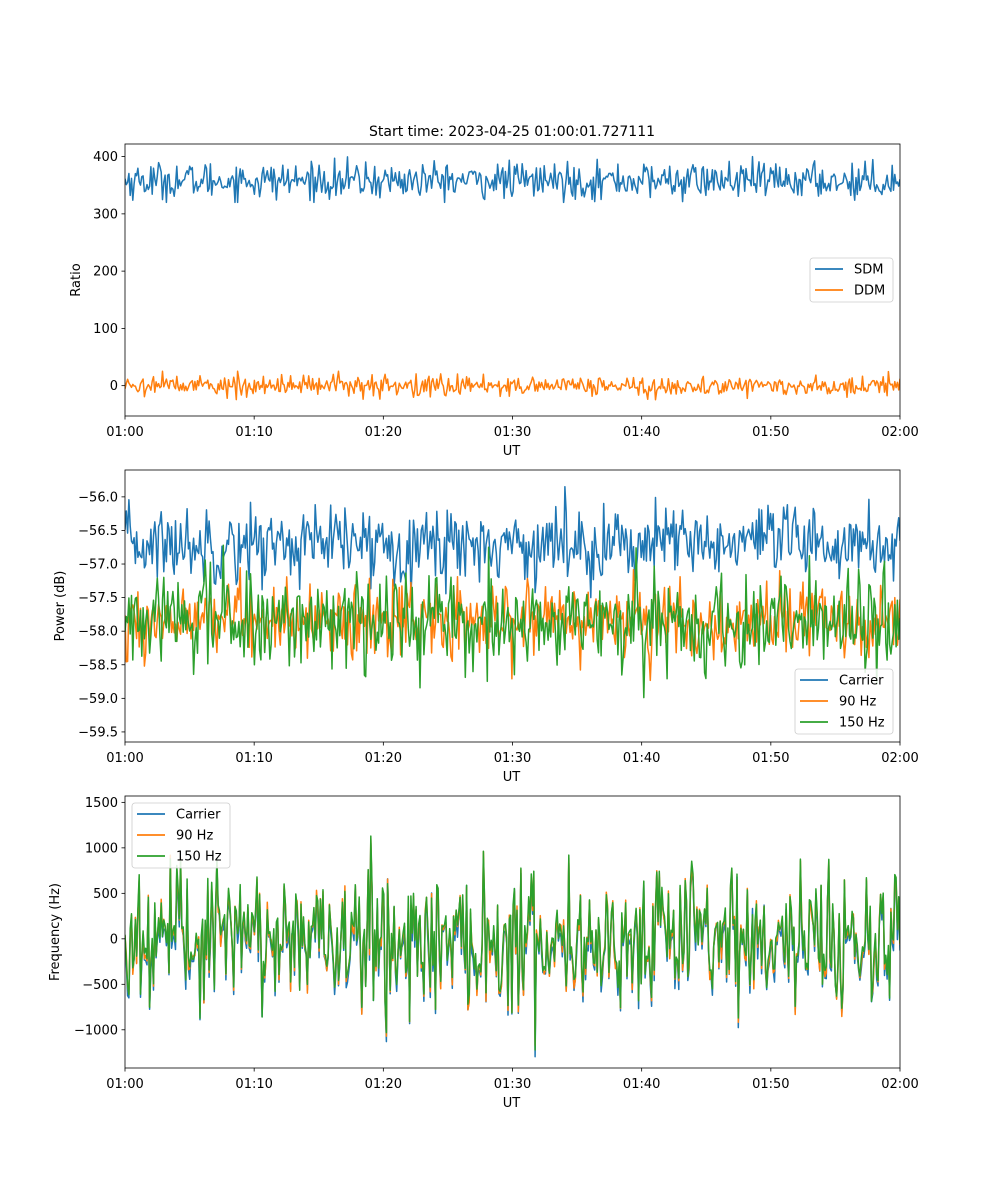 The image size is (1000, 1200). I want to click on y-tick-label: −57.5, so click(98, 598).